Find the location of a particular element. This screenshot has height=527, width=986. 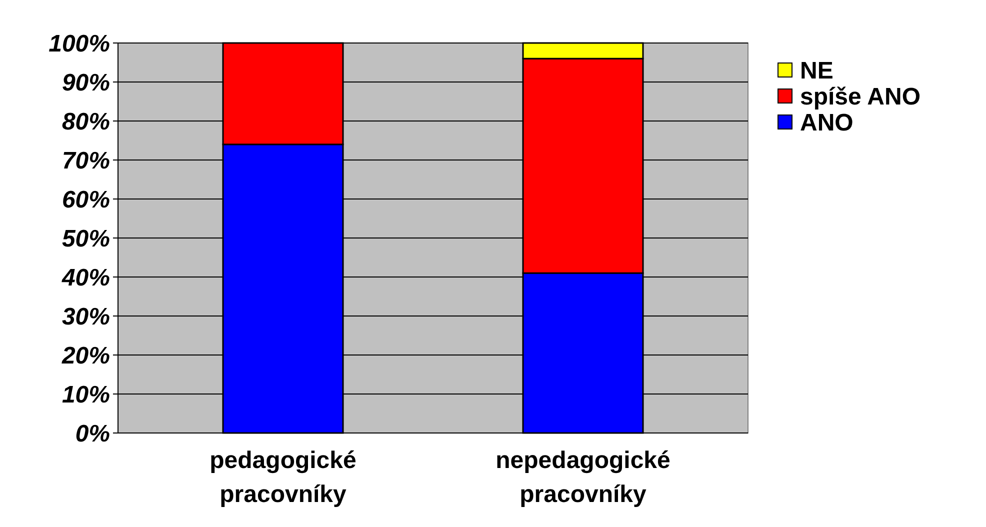

y-tick-label: 100% is located at coordinates (79, 44).